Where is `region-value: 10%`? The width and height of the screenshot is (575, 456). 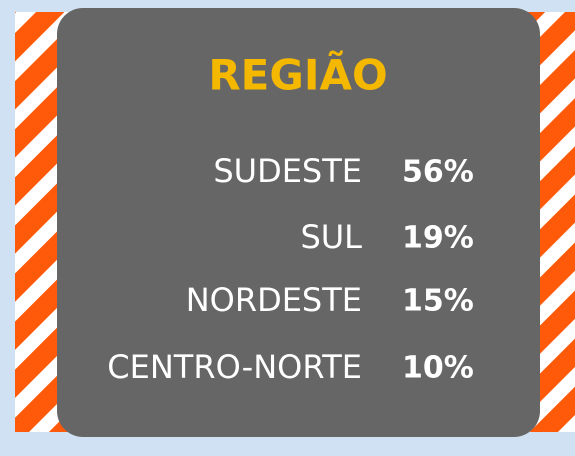 region-value: 10% is located at coordinates (438, 368).